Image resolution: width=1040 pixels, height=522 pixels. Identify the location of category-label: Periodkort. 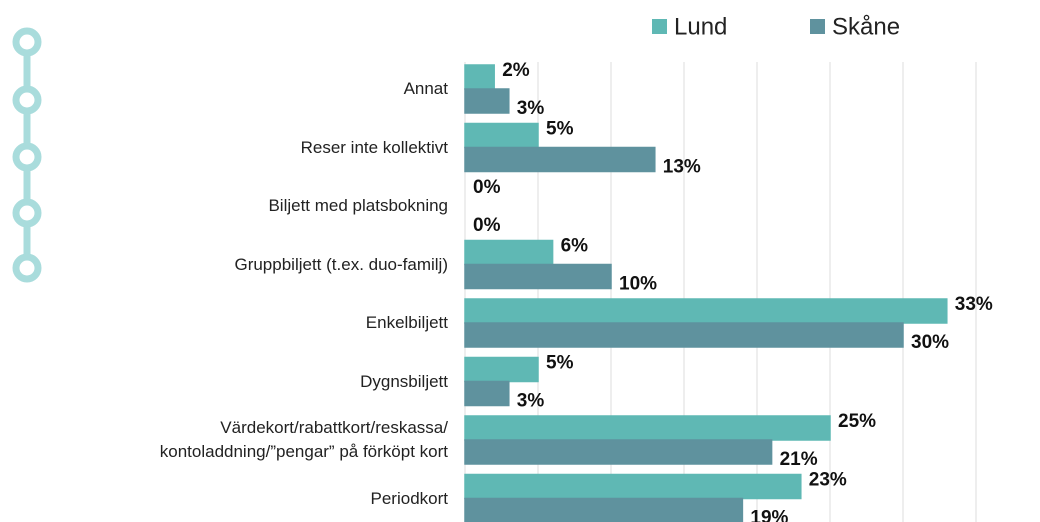
(409, 498).